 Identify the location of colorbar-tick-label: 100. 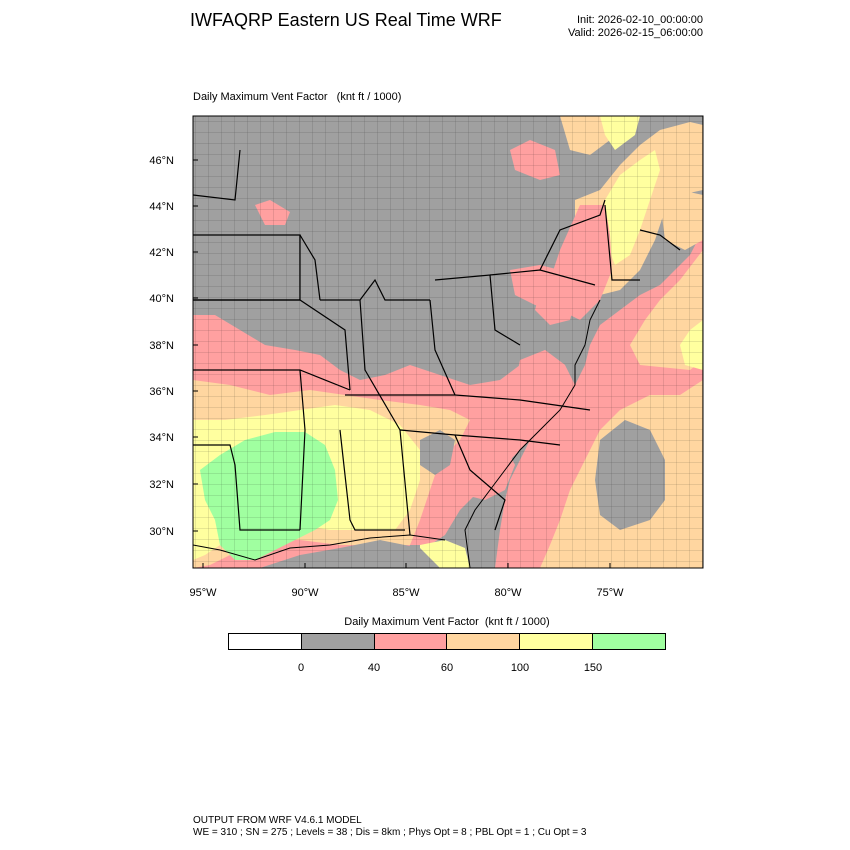
(520, 668).